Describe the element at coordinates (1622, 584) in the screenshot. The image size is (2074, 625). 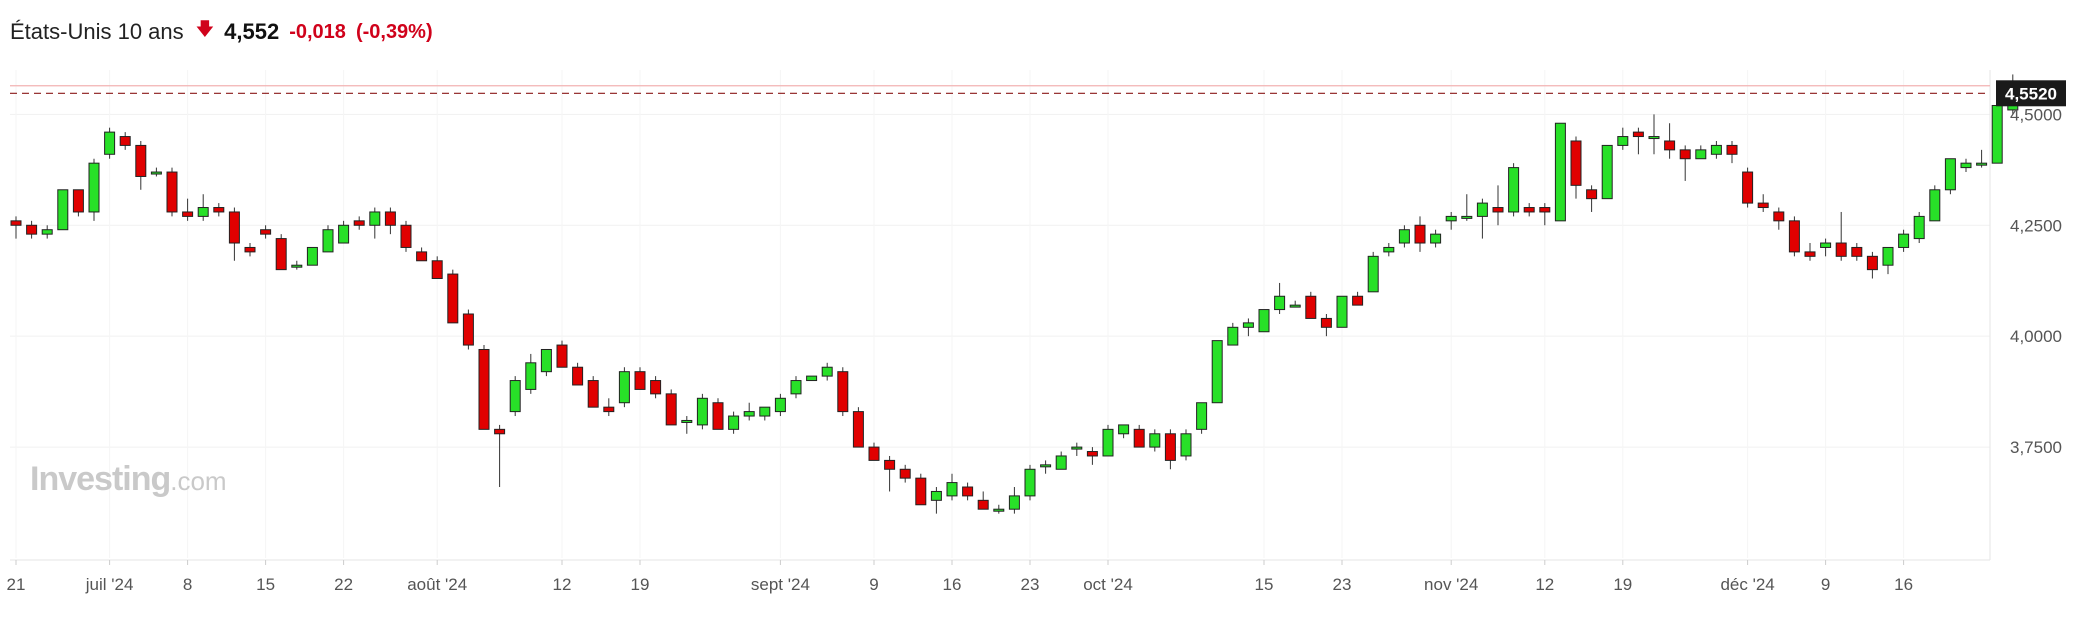
I see `x-tick-label: 19` at that location.